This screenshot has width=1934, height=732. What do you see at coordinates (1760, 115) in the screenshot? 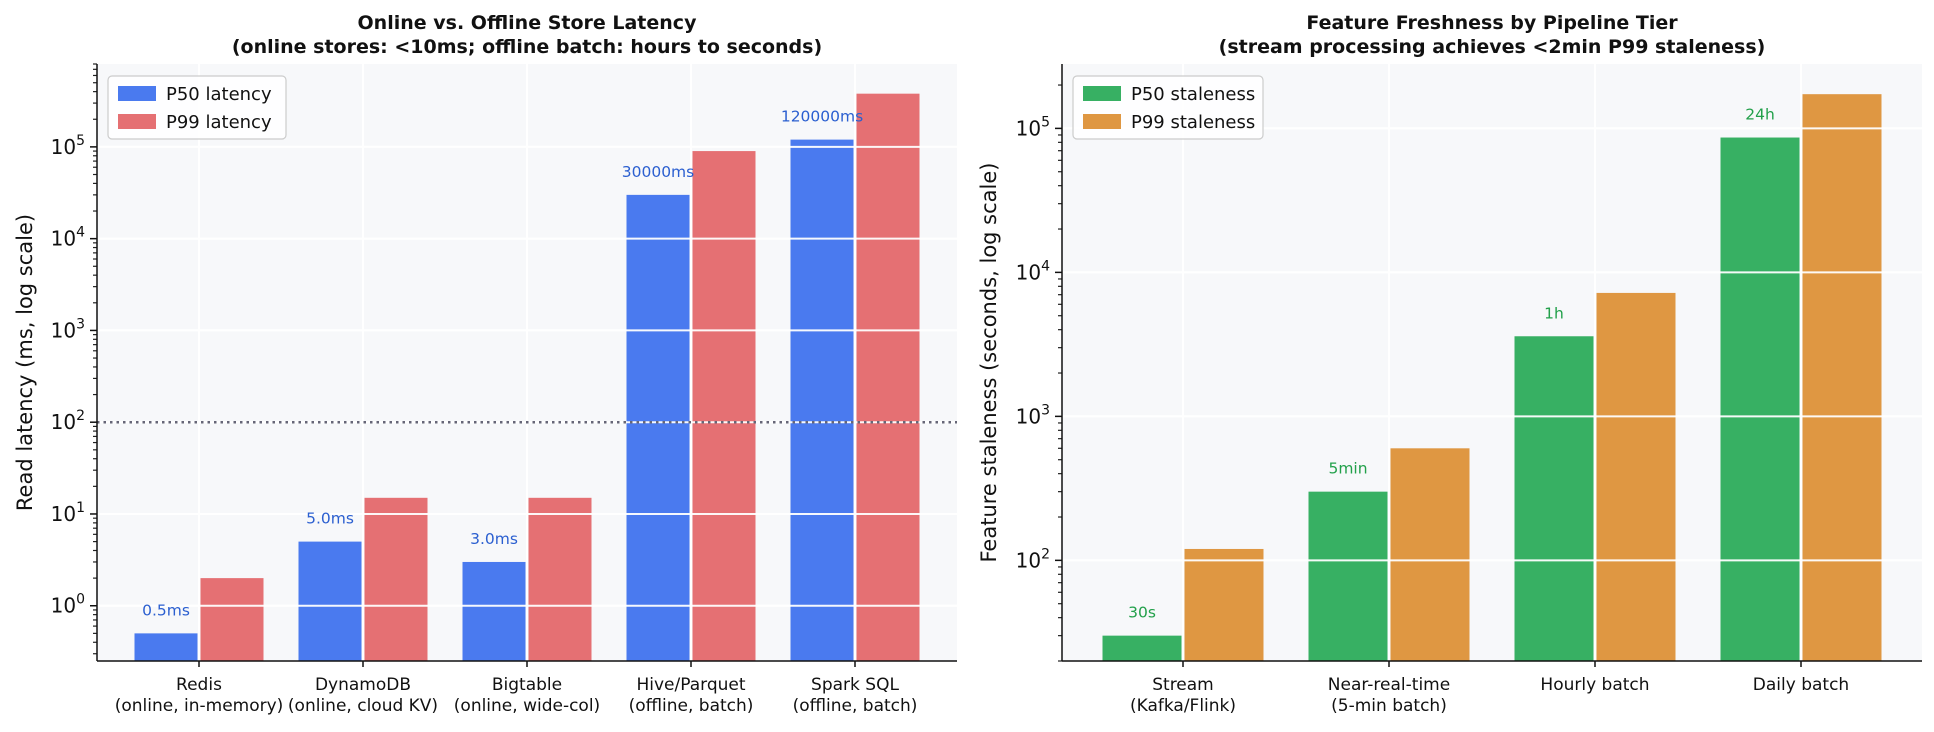
I see `data-label: 24h` at bounding box center [1760, 115].